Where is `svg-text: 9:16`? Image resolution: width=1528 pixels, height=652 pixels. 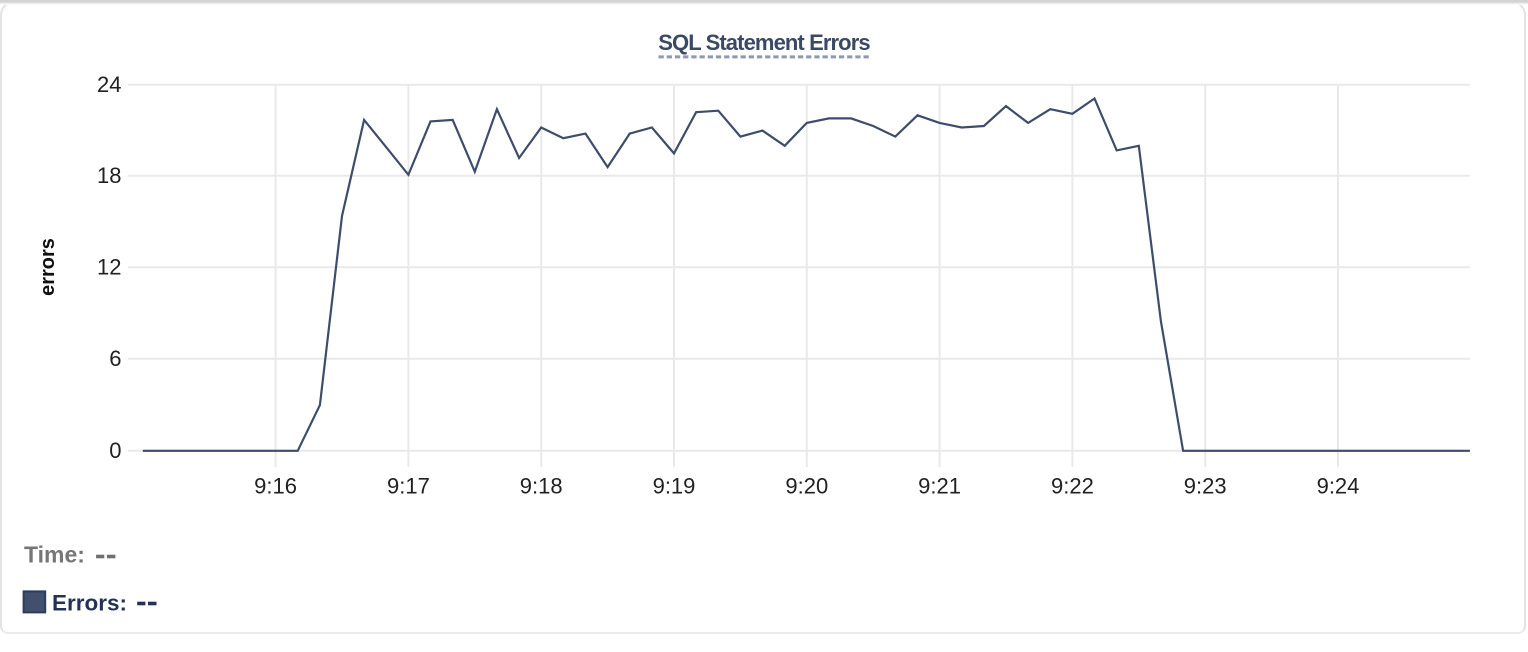
svg-text: 9:16 is located at coordinates (275, 485).